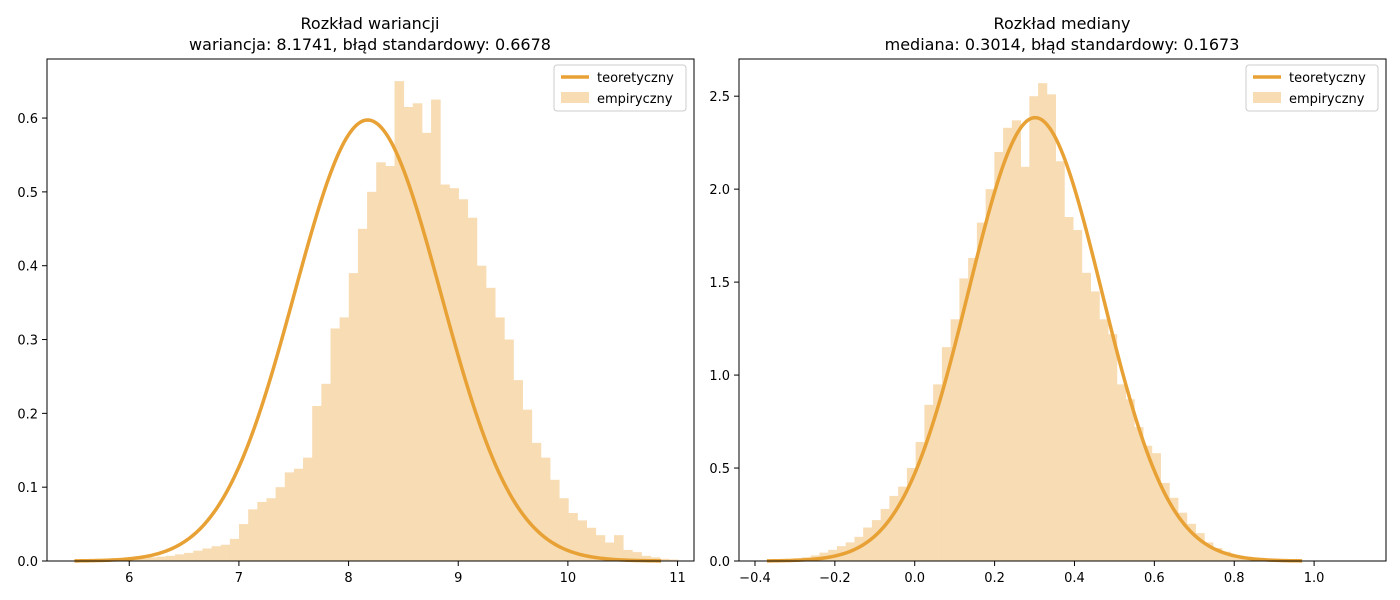 The height and width of the screenshot is (600, 1400). Describe the element at coordinates (27, 488) in the screenshot. I see `y-tick-label: 0.1` at that location.